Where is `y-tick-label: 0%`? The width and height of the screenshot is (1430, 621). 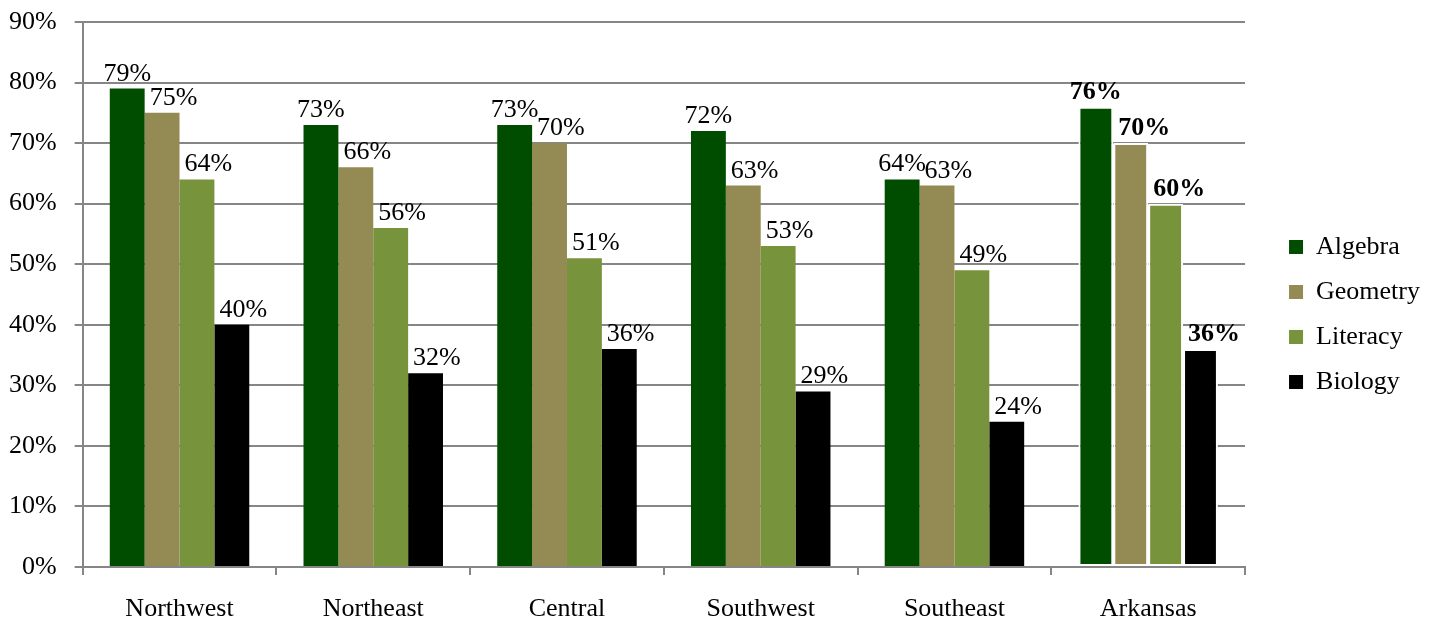
y-tick-label: 0% is located at coordinates (39, 565).